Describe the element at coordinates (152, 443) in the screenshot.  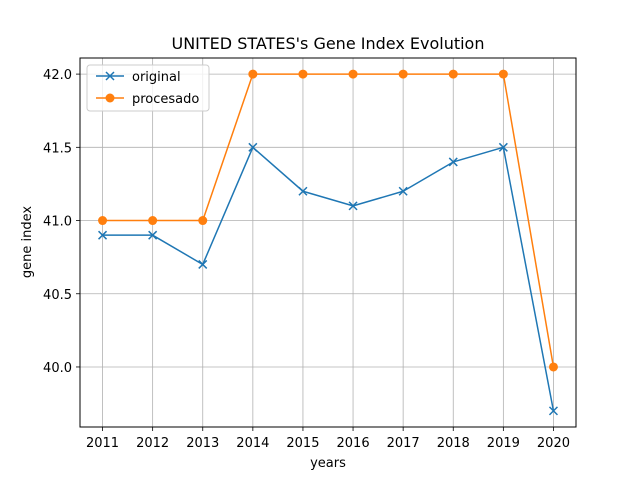
I see `x-tick-label: 2012` at that location.